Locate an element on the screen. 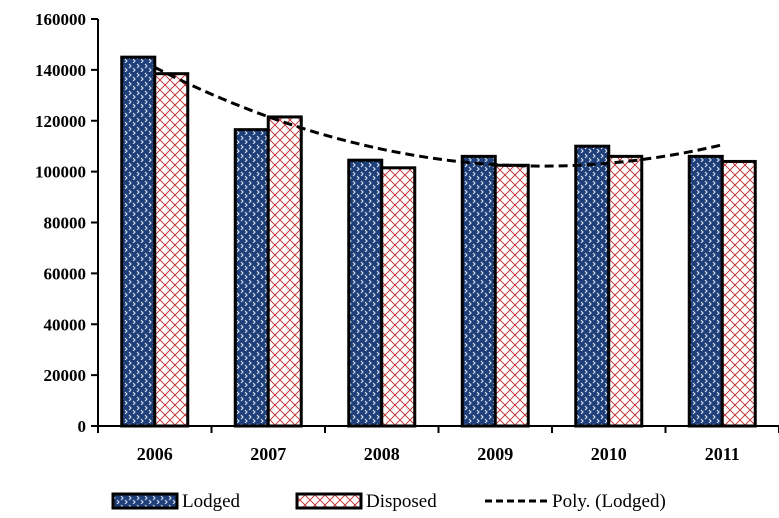  x-tick-label: 2011 is located at coordinates (722, 454).